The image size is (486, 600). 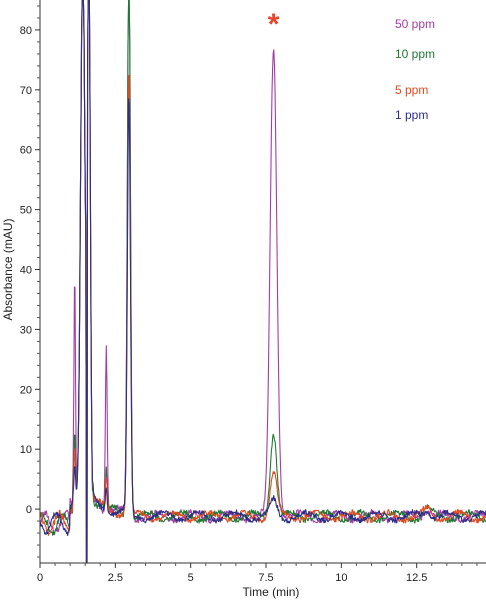 What do you see at coordinates (26, 151) in the screenshot?
I see `y-tick-label: 60` at bounding box center [26, 151].